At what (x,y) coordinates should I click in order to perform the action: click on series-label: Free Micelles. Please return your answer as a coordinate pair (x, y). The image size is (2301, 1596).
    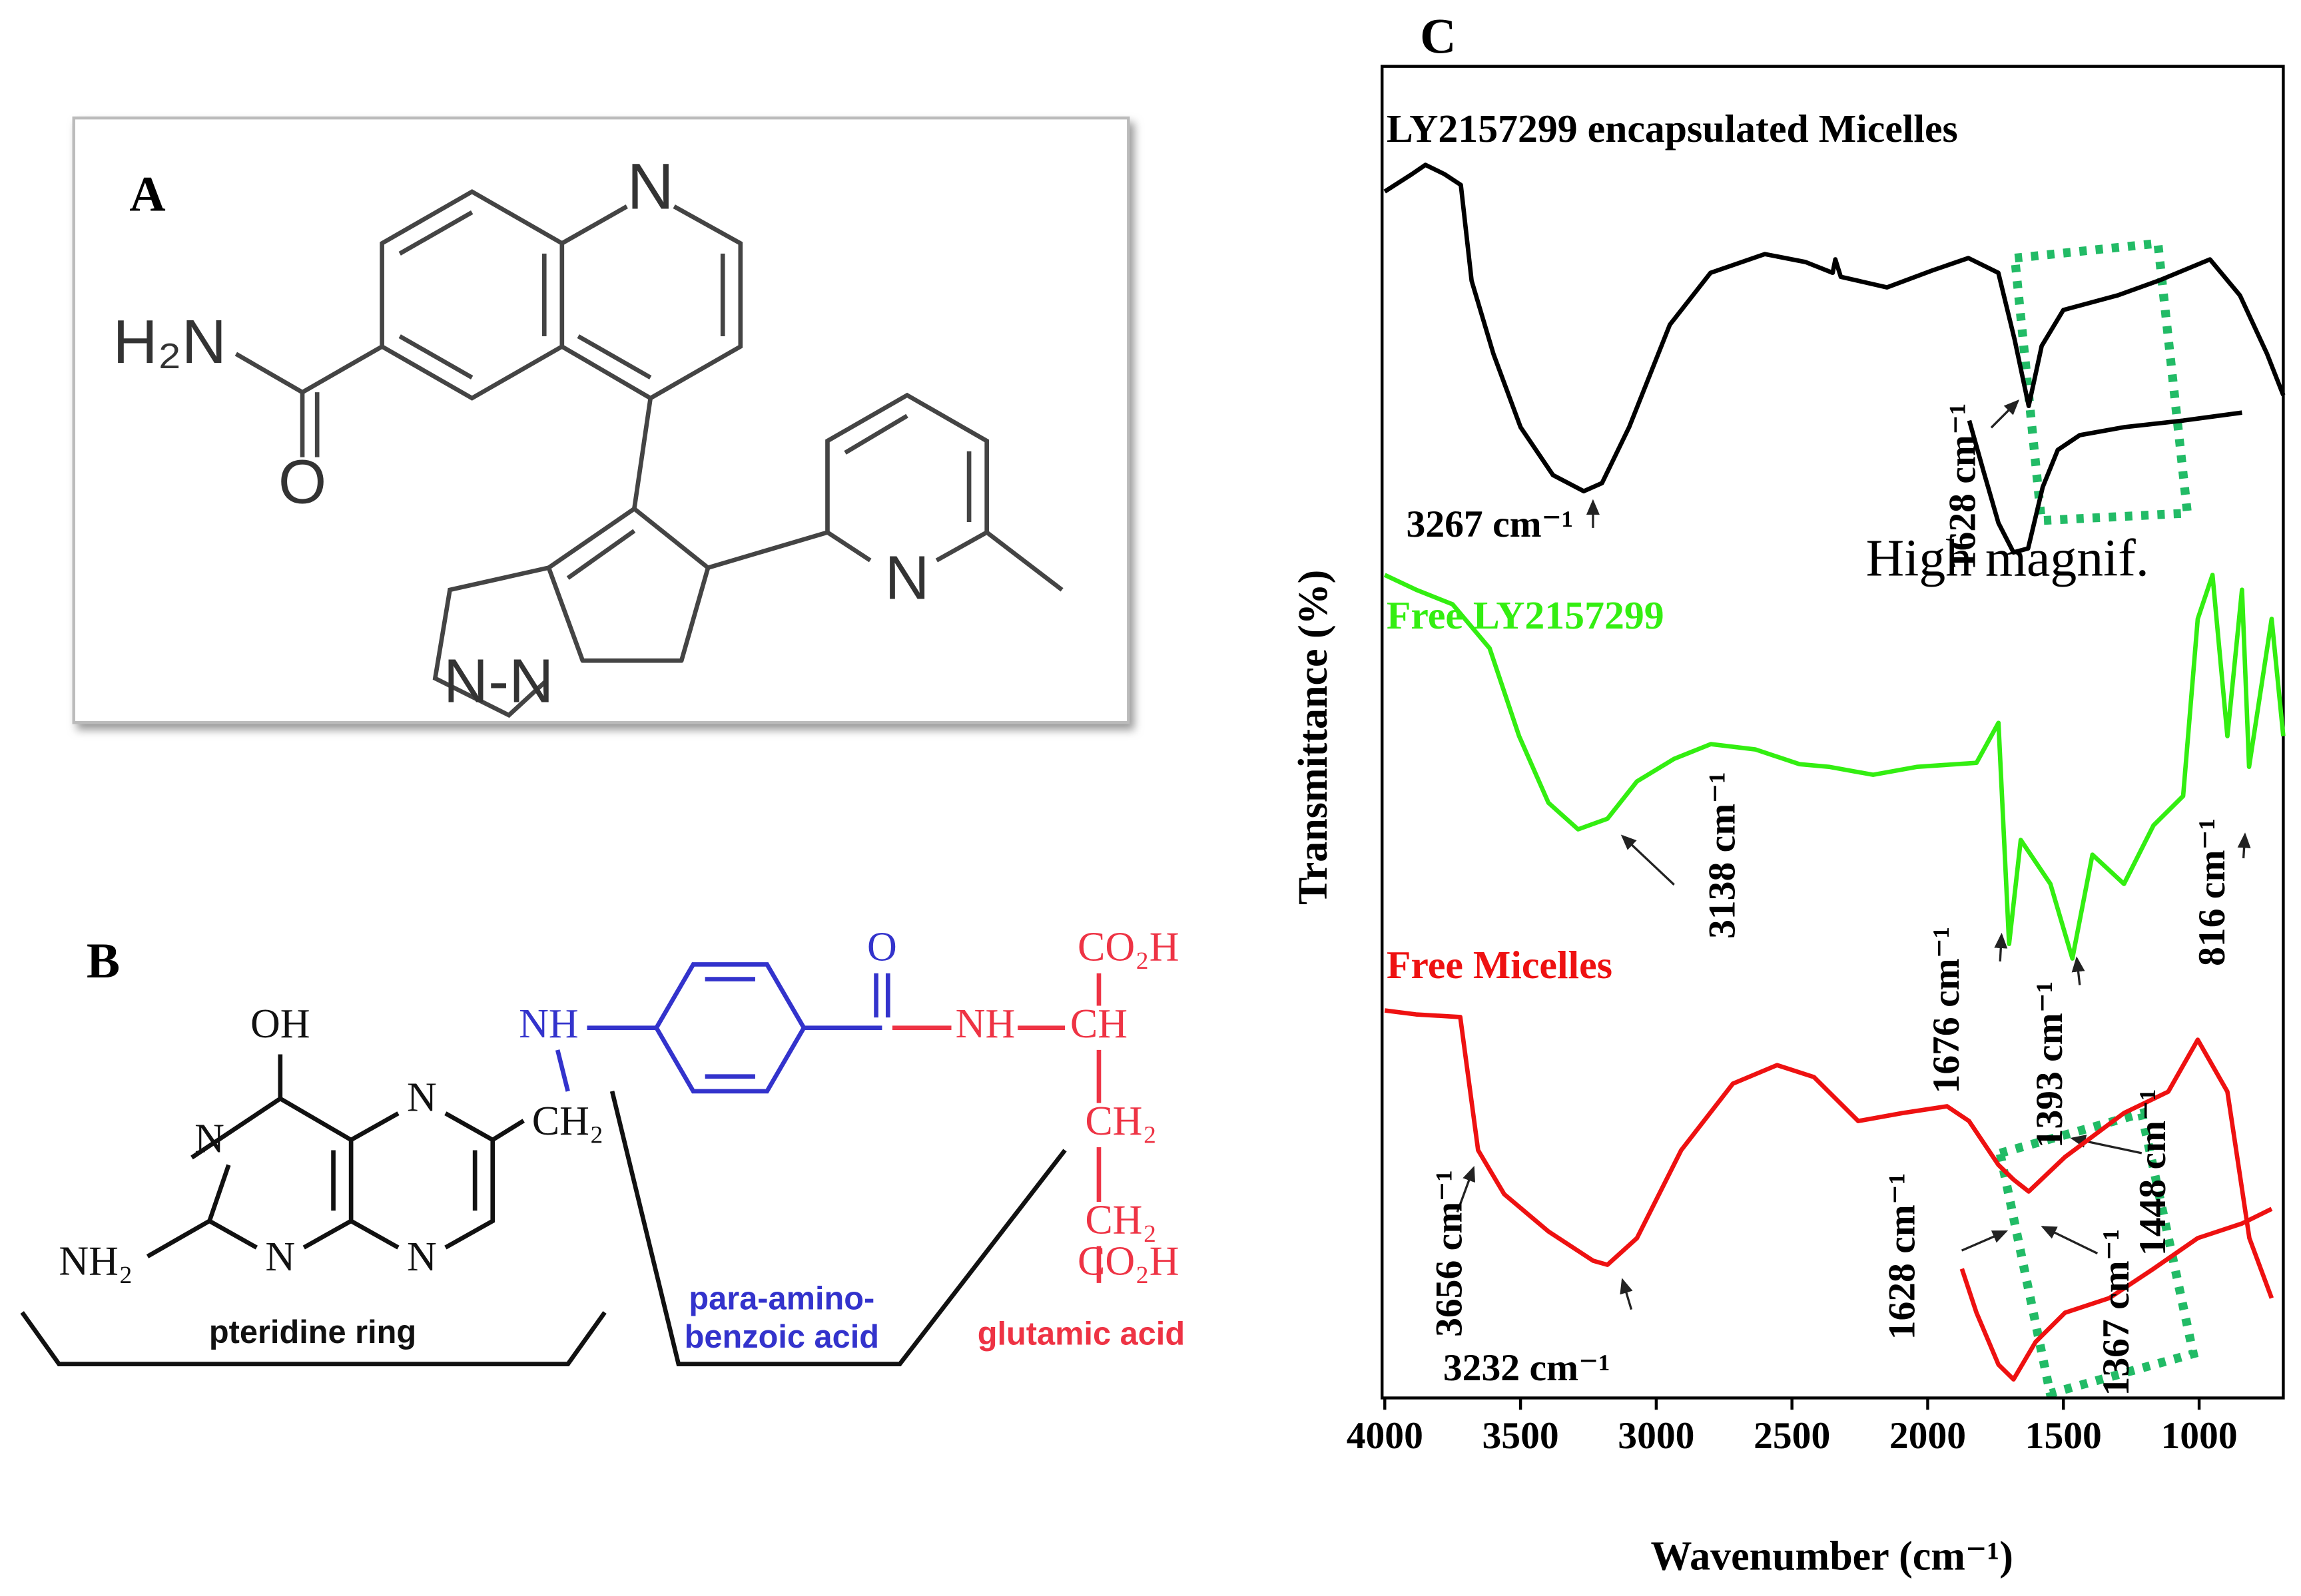
    Looking at the image, I should click on (1500, 965).